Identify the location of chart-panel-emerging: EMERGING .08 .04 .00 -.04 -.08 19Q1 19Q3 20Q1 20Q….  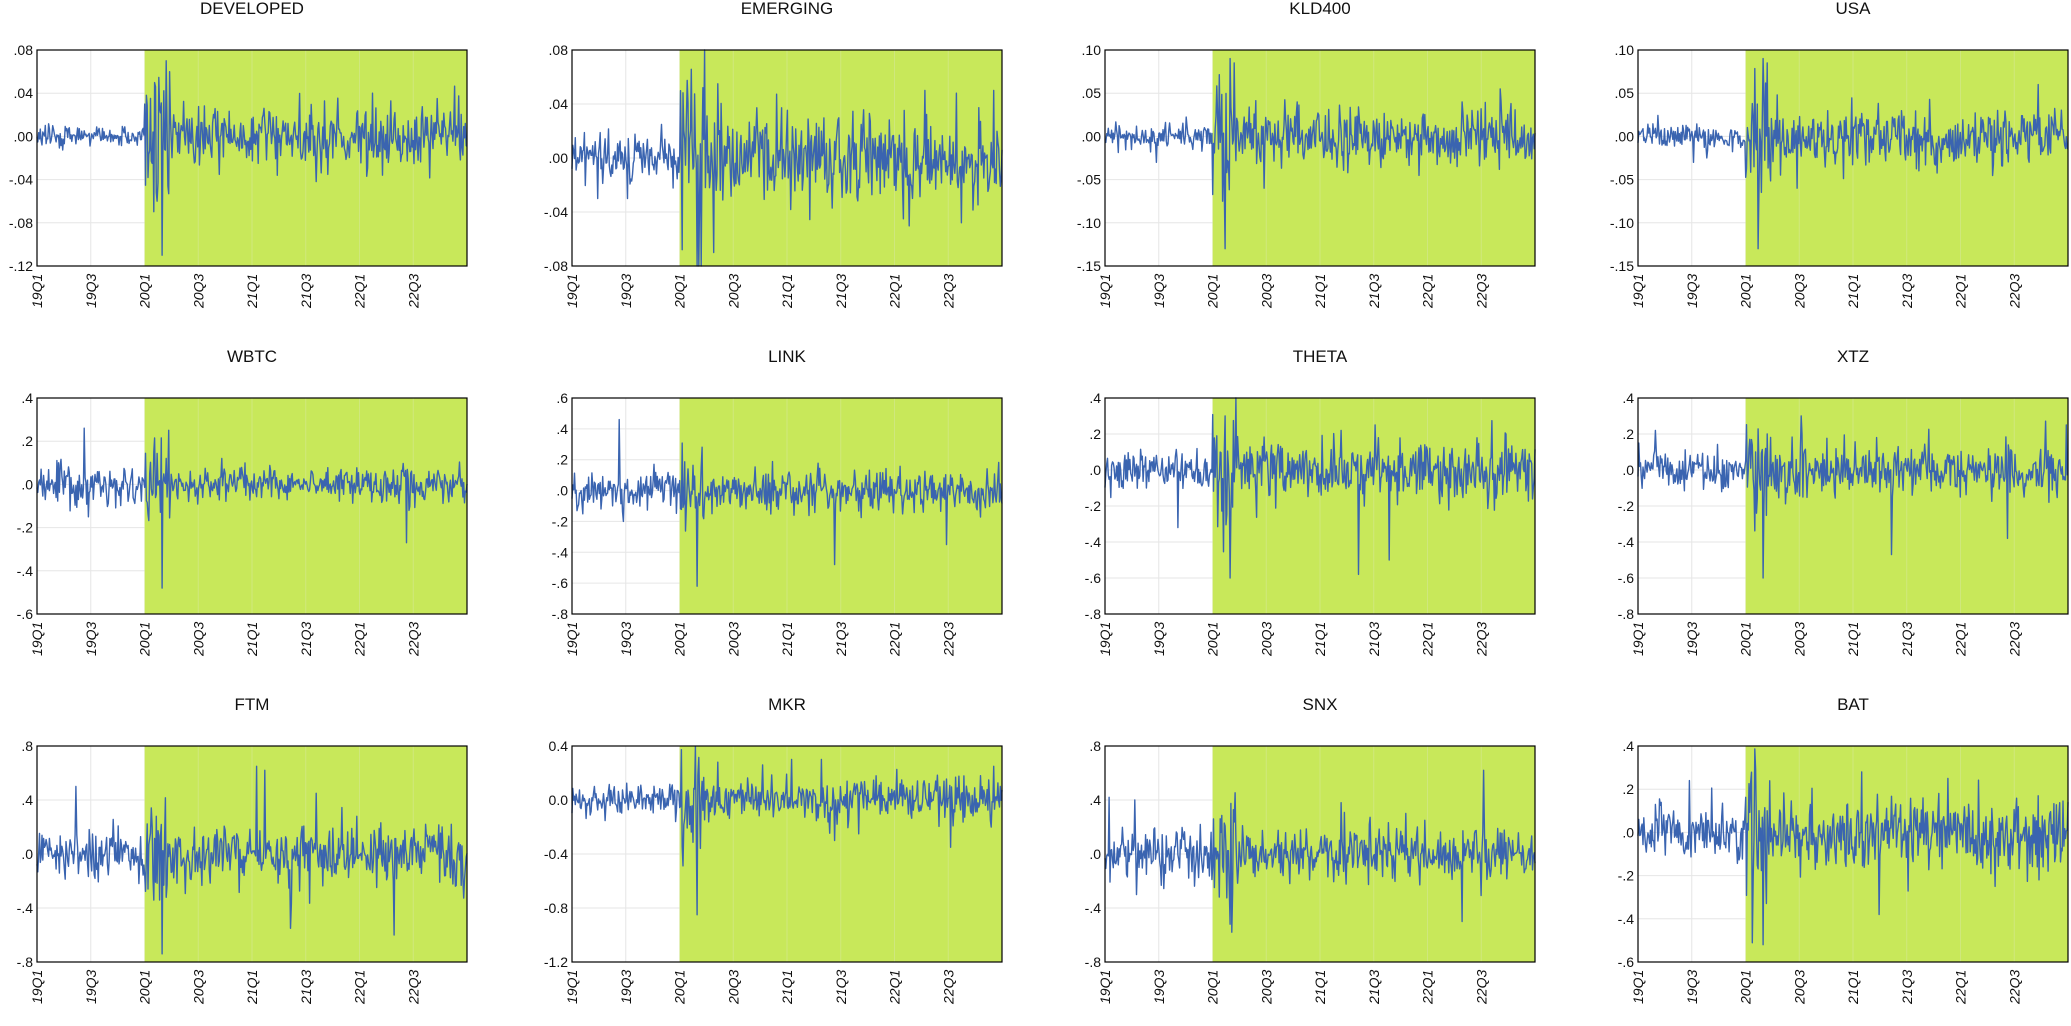
(785, 165).